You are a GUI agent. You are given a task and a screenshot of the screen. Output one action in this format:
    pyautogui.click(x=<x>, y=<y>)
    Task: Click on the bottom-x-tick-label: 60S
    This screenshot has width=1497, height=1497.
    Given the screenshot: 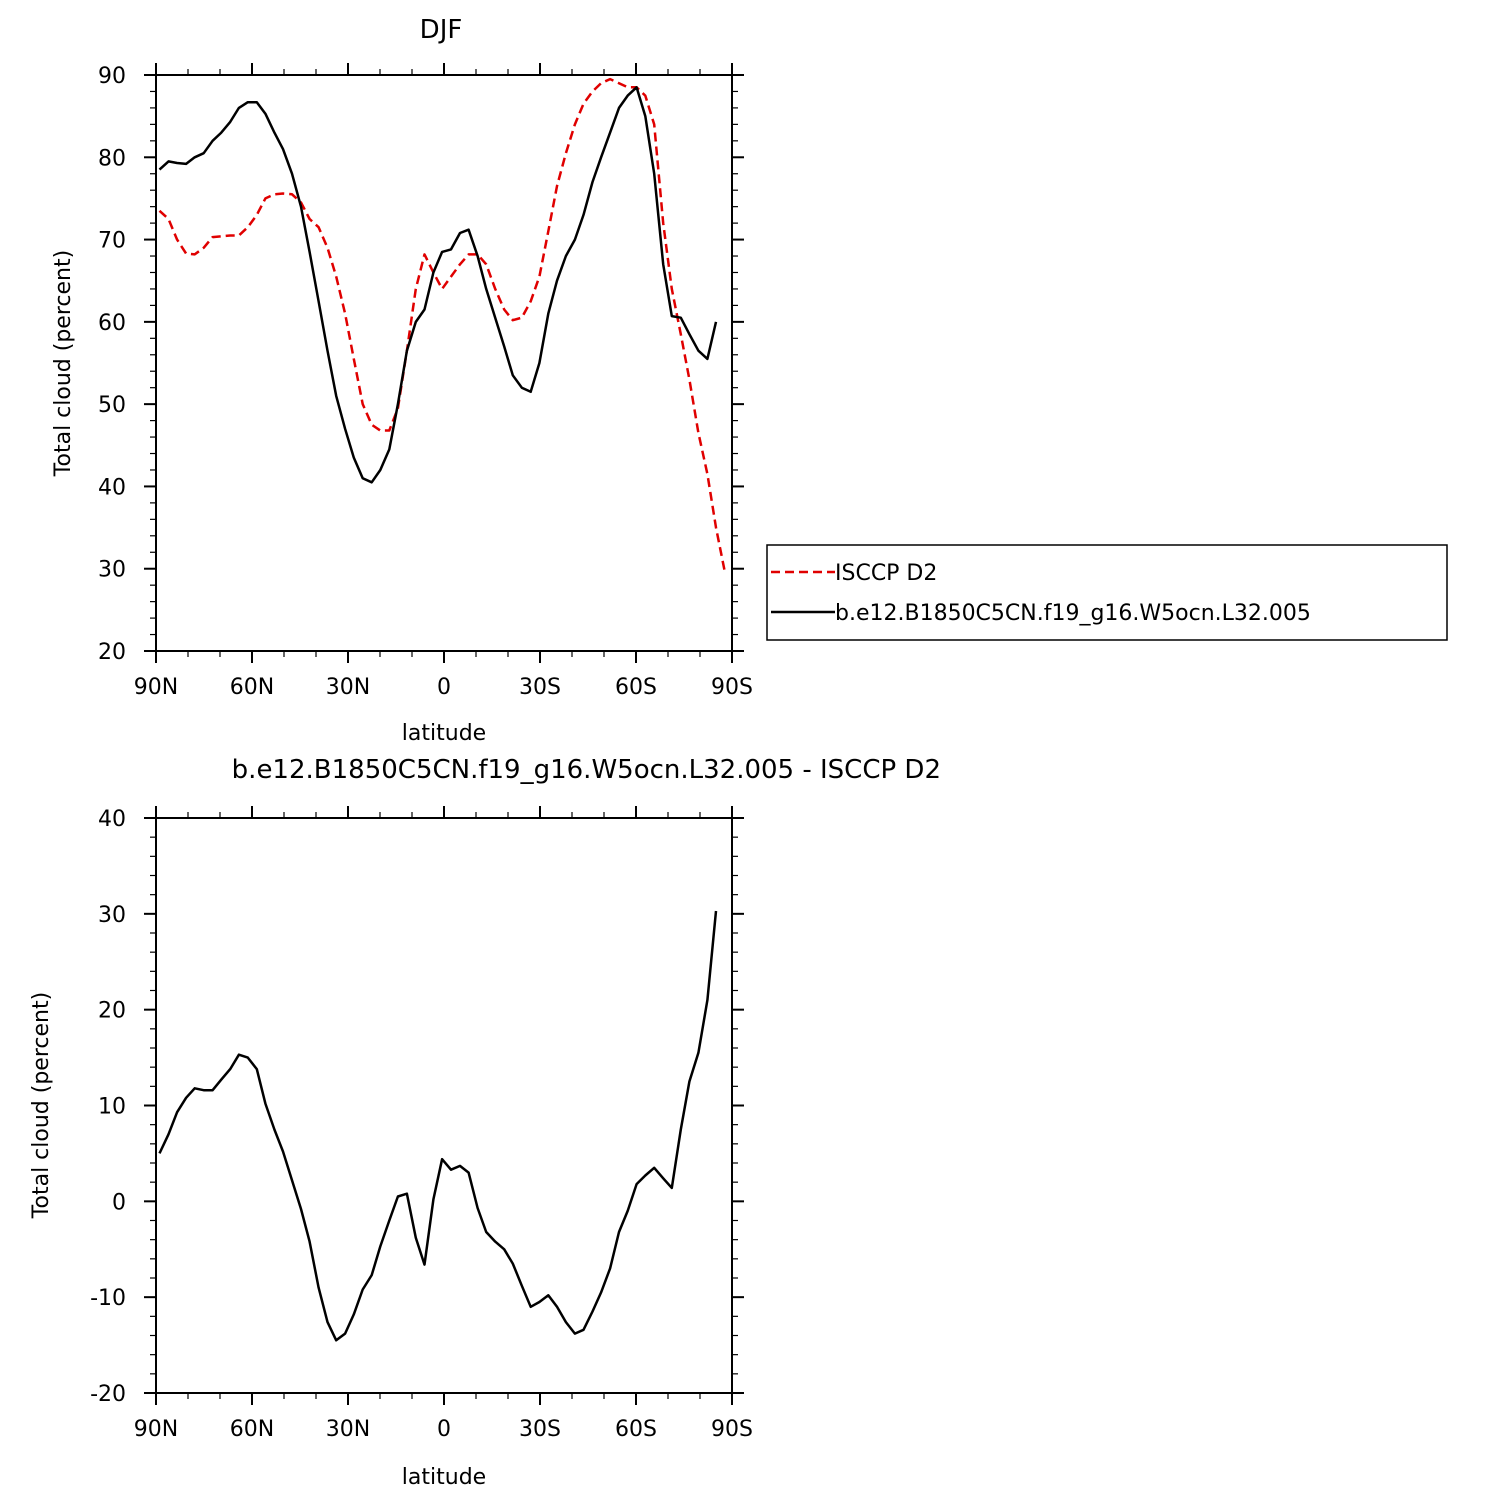 What is the action you would take?
    pyautogui.click(x=636, y=1429)
    